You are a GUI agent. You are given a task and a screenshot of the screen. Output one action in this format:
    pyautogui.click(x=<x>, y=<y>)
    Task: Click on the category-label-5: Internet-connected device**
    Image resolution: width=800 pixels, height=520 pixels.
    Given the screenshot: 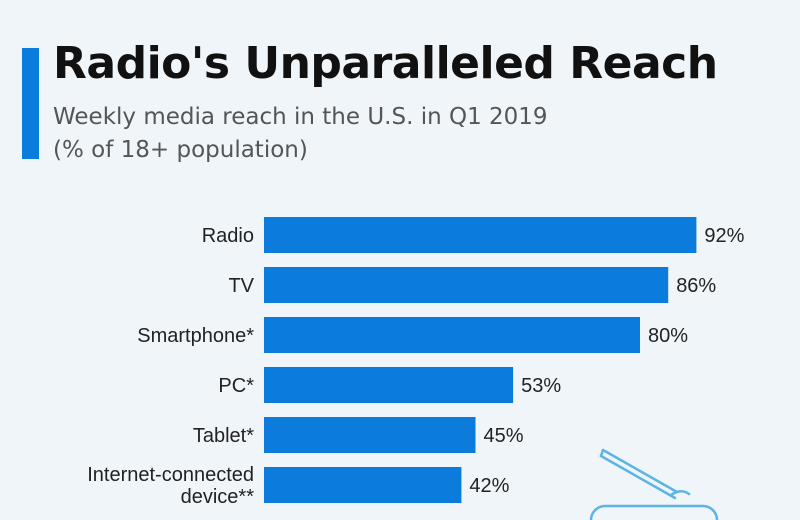 What is the action you would take?
    pyautogui.click(x=170, y=486)
    